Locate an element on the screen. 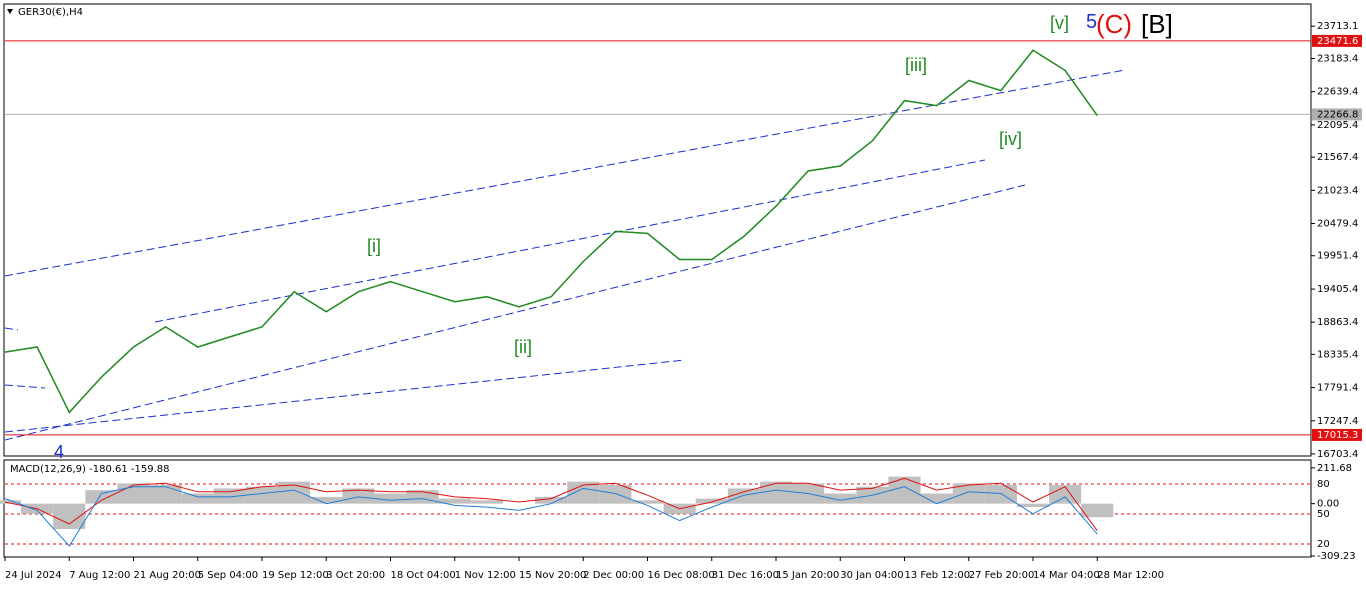  y-tick-label: 19951.4 is located at coordinates (1337, 256).